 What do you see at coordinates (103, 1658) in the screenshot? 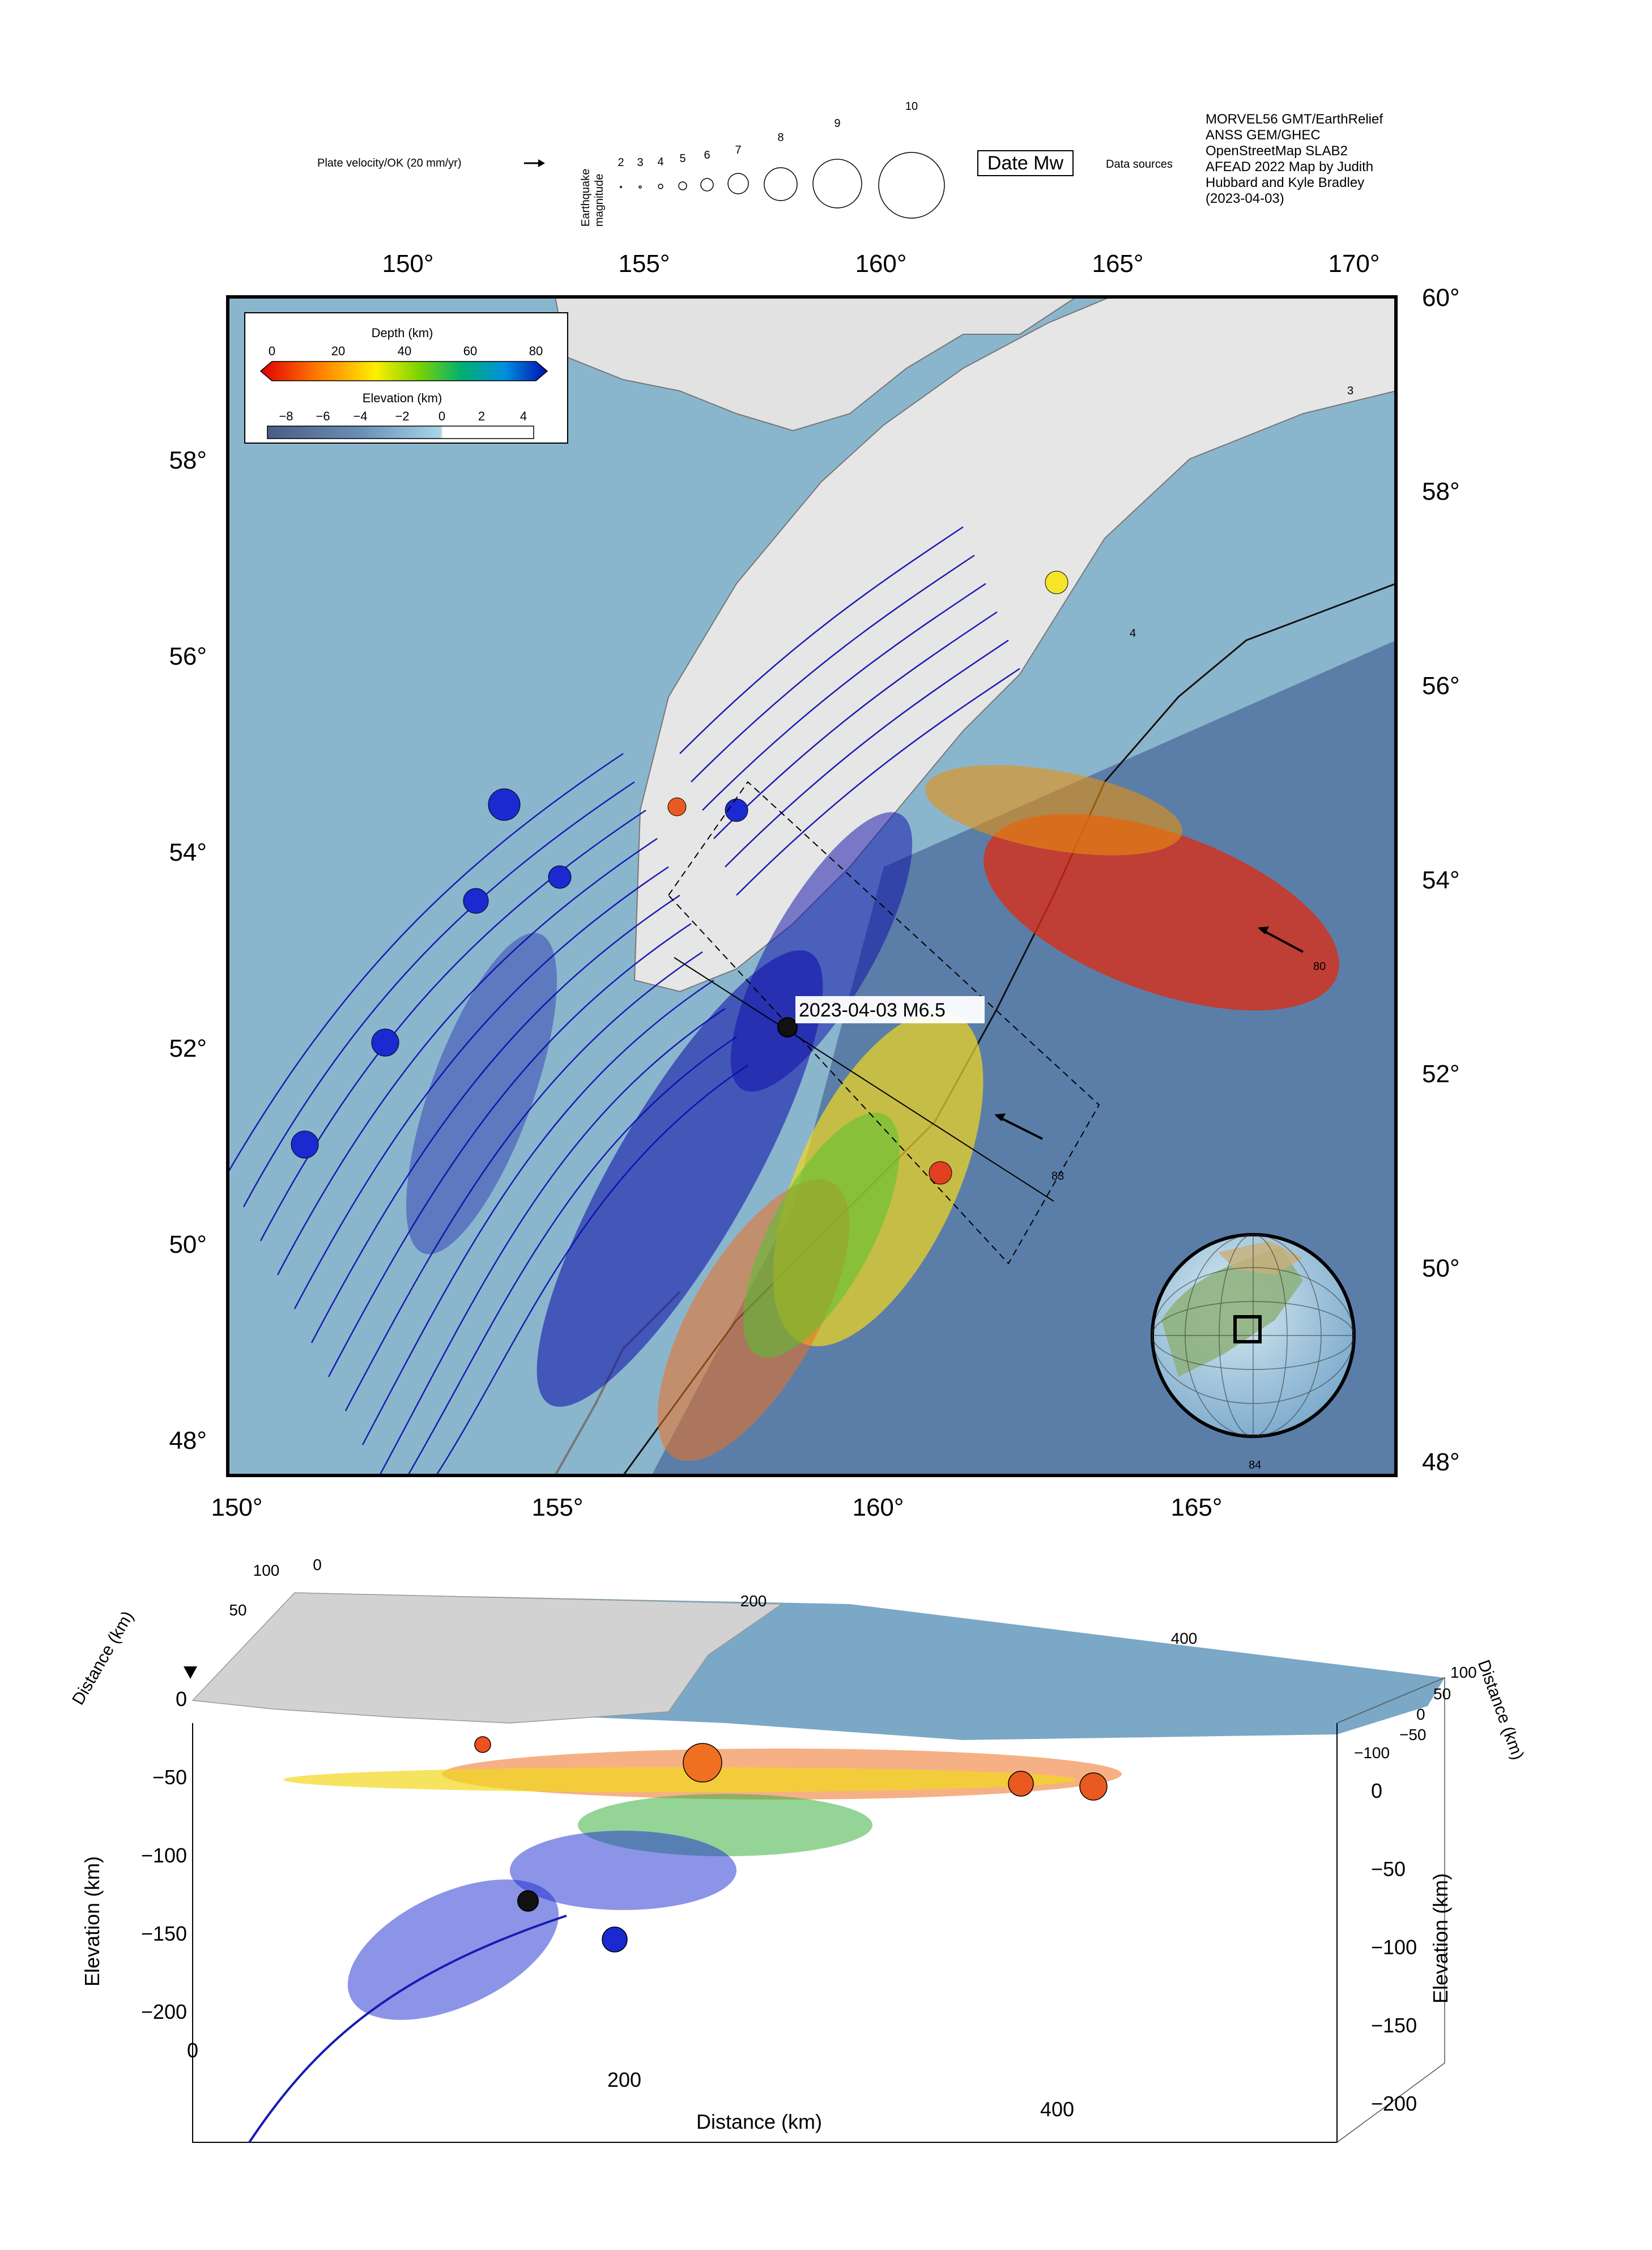
I see `left-dist-title: Distance (km)` at bounding box center [103, 1658].